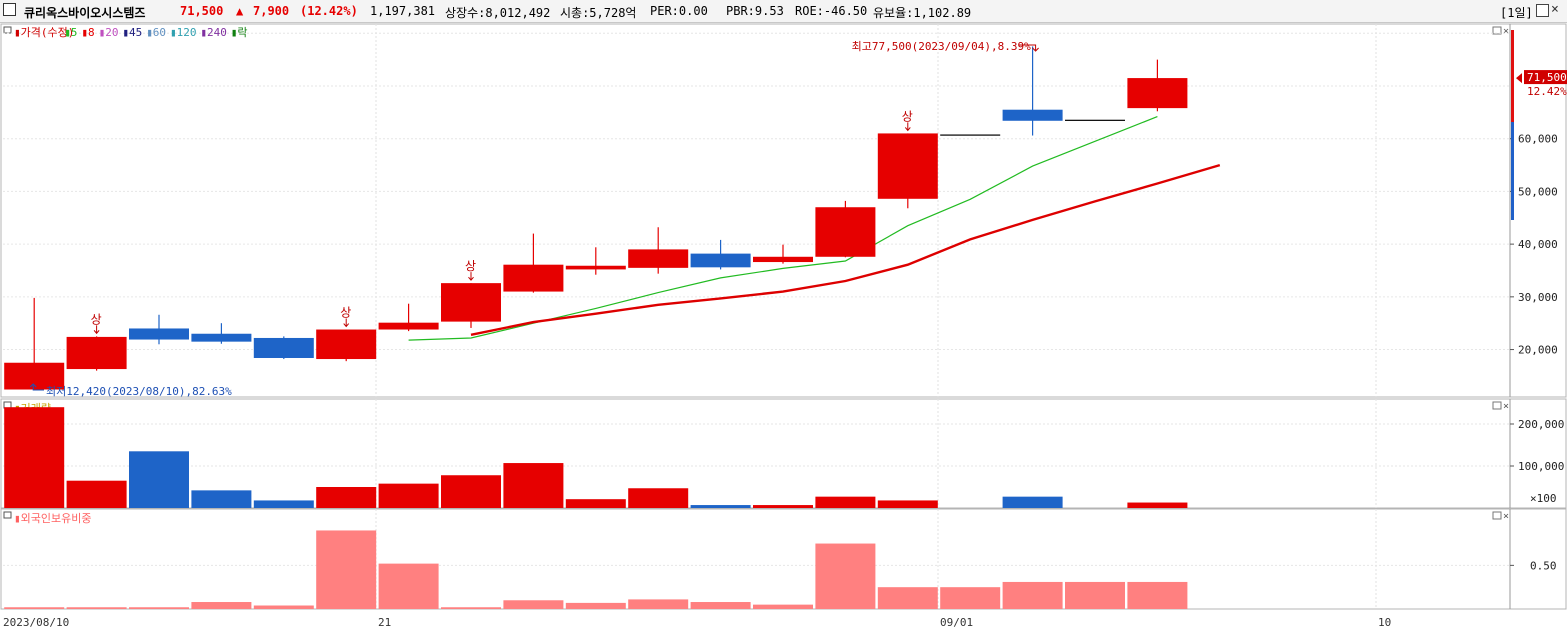  What do you see at coordinates (1547, 91) in the screenshot?
I see `current-pct-label: 12.42%` at bounding box center [1547, 91].